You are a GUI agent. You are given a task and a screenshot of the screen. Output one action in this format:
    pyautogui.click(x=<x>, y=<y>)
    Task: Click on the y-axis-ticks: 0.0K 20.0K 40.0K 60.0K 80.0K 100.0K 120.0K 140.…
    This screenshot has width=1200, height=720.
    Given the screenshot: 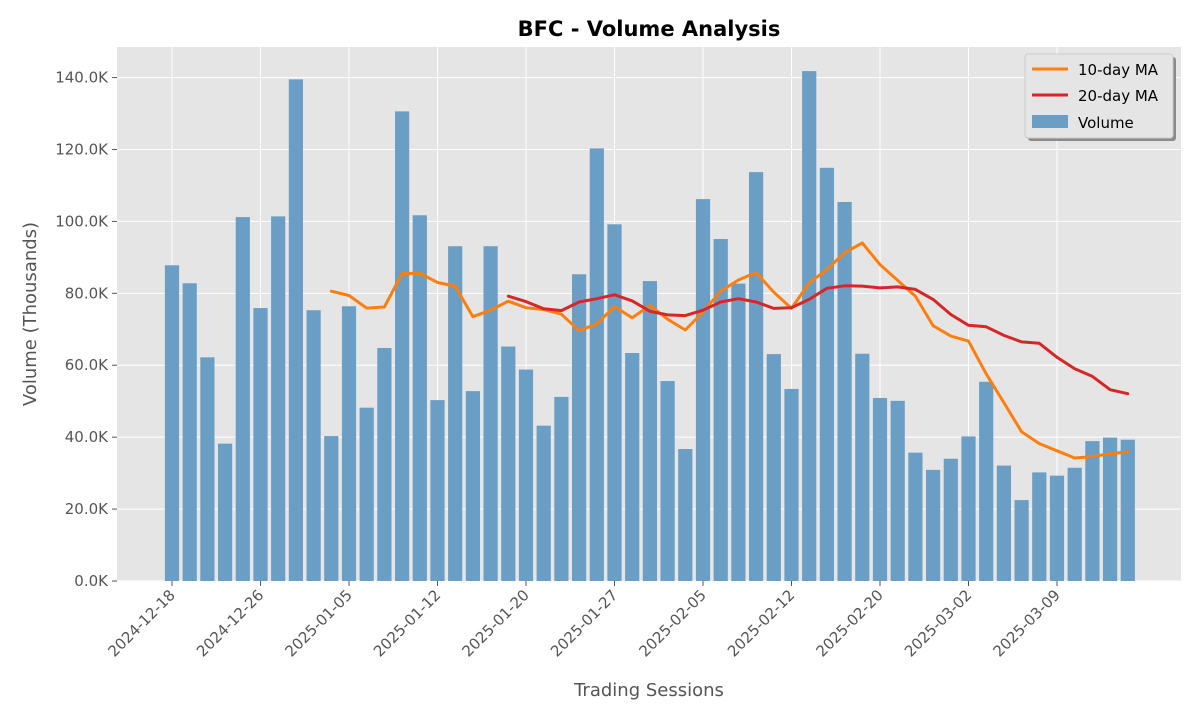 What is the action you would take?
    pyautogui.click(x=86, y=329)
    